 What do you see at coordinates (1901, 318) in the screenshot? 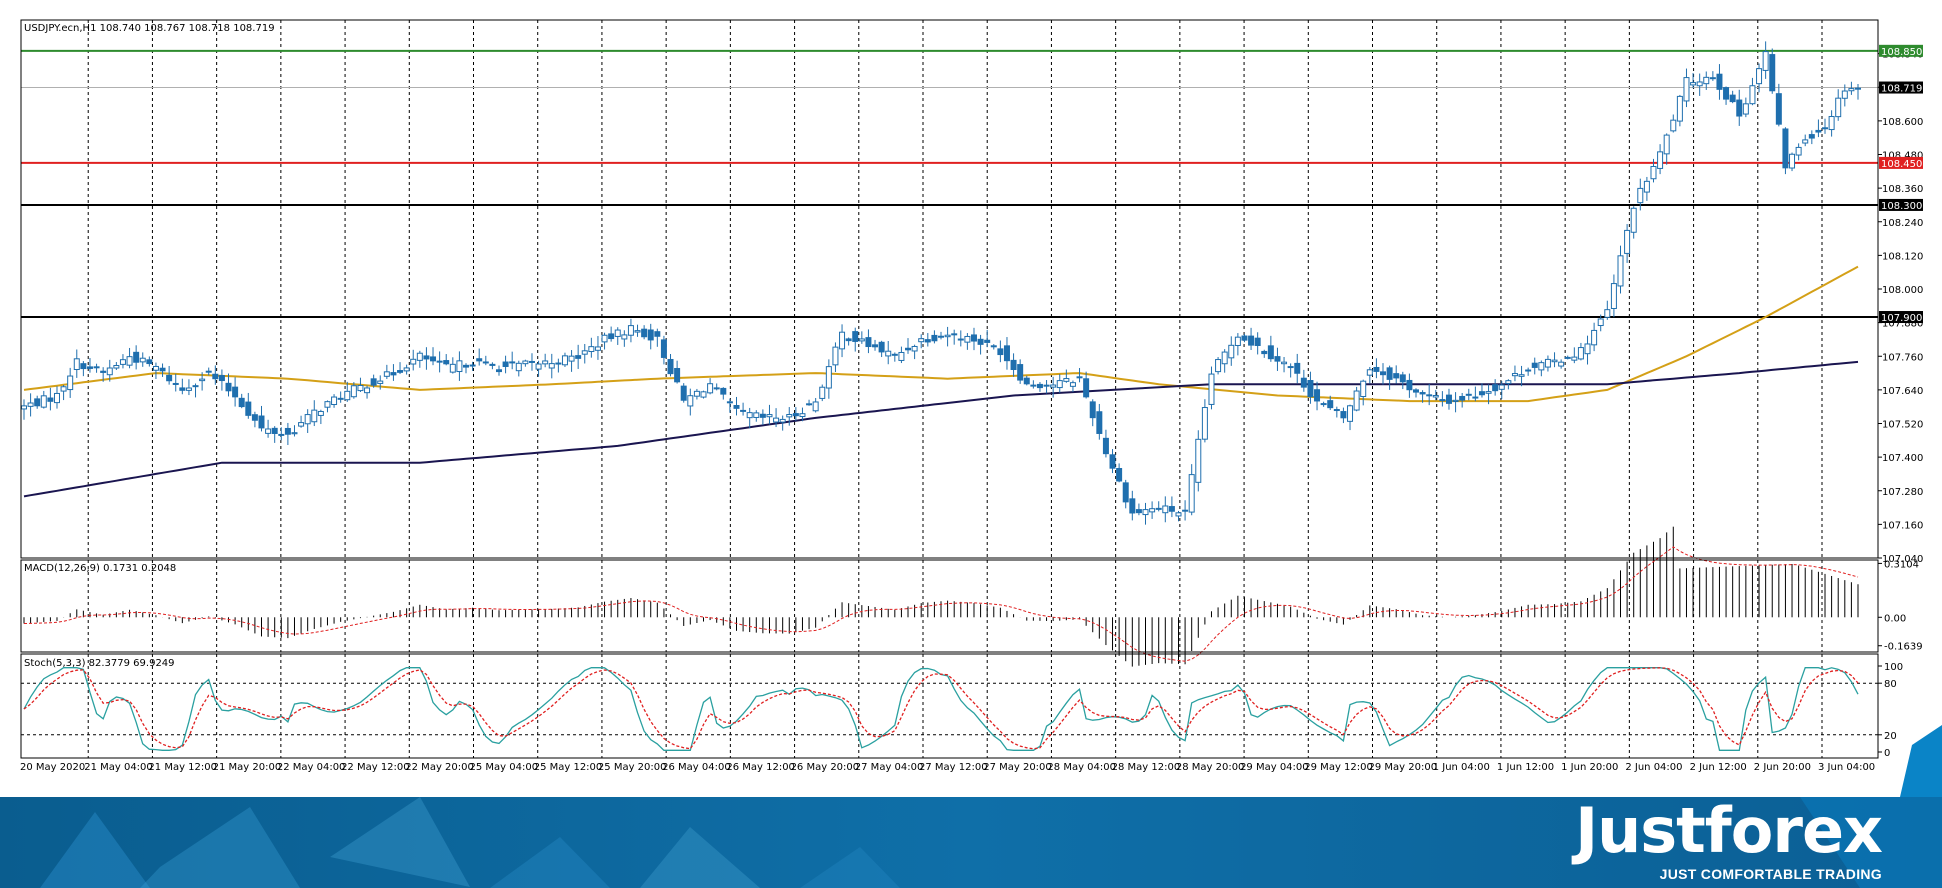
I see `level-price-label: 107.900` at bounding box center [1901, 318].